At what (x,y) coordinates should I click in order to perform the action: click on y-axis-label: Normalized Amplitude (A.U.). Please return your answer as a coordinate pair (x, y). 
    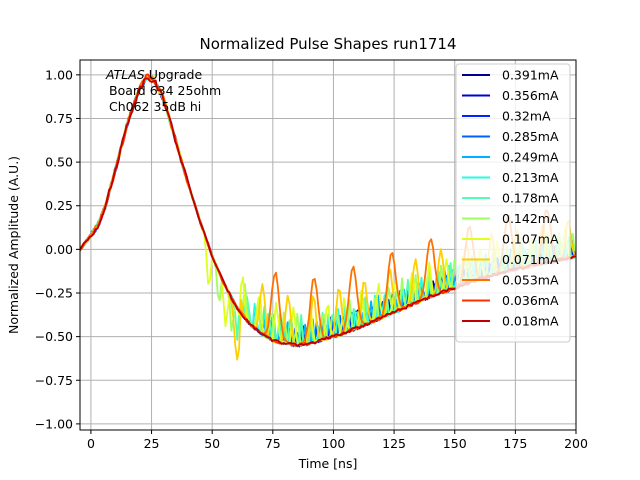
    Looking at the image, I should click on (13, 245).